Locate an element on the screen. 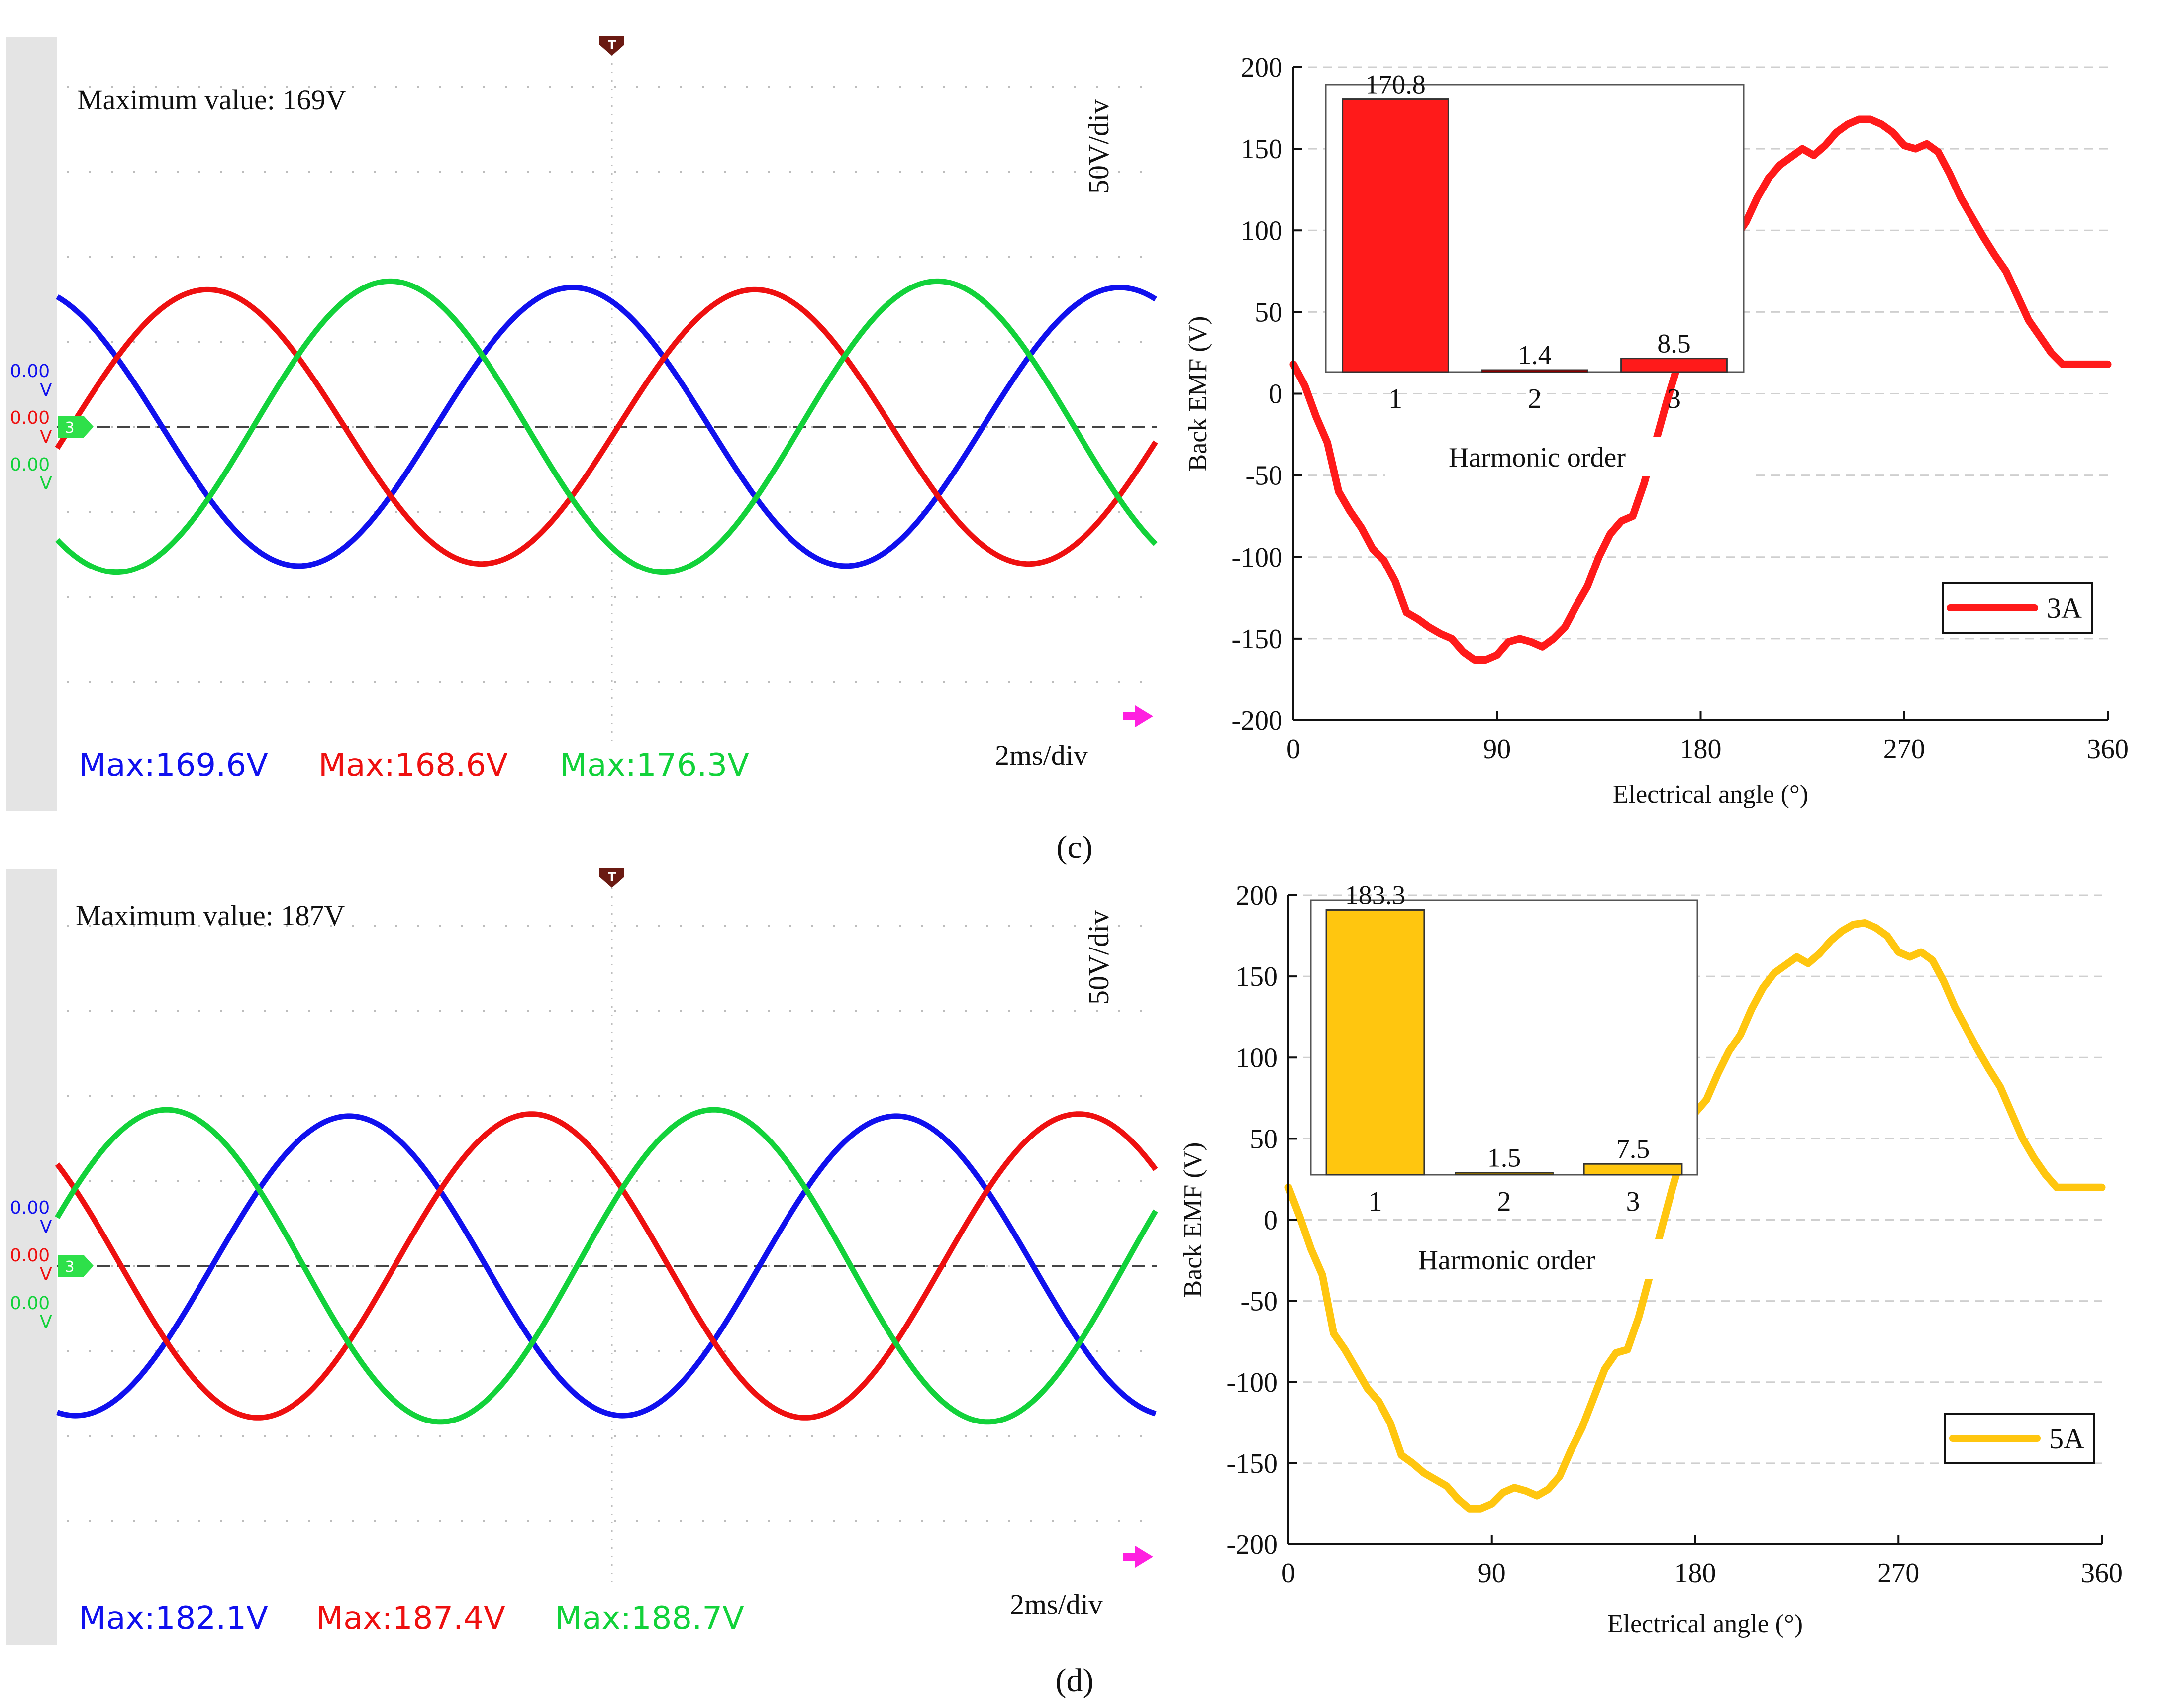  x-tick-label: 180 is located at coordinates (1695, 1573).